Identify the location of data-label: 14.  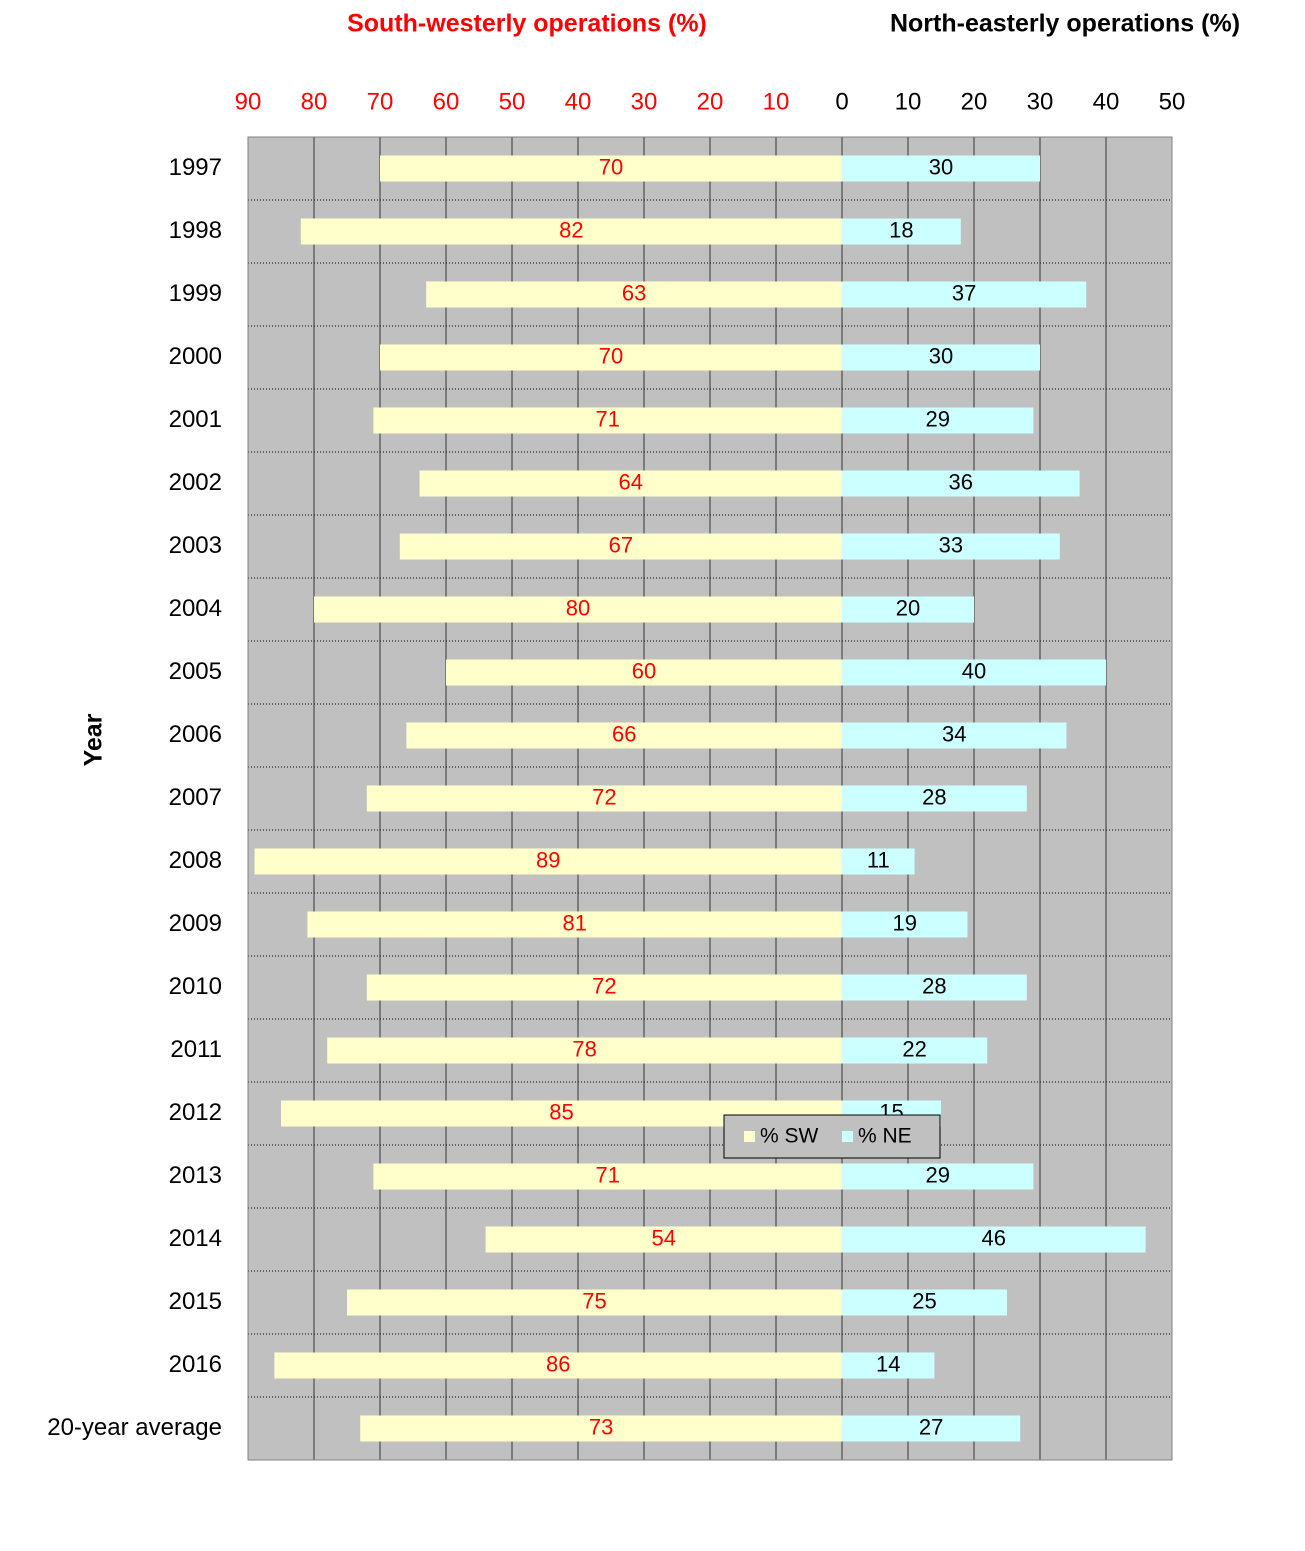
(888, 1363).